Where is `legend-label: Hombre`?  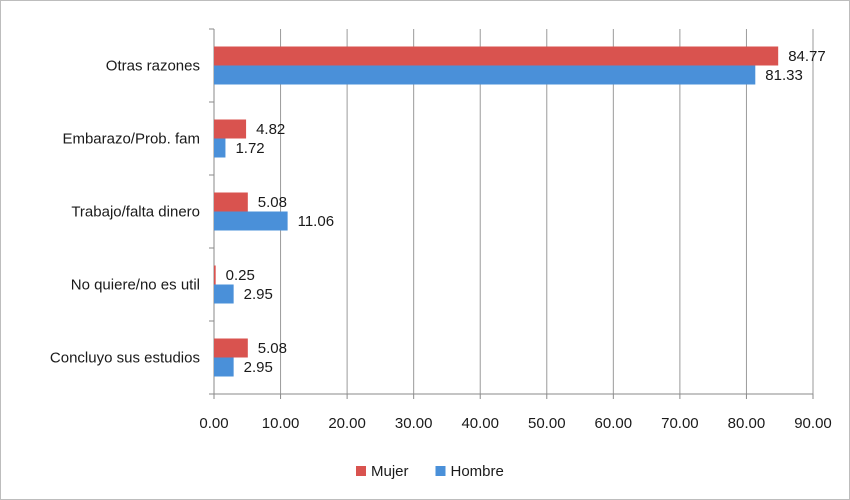
legend-label: Hombre is located at coordinates (477, 471).